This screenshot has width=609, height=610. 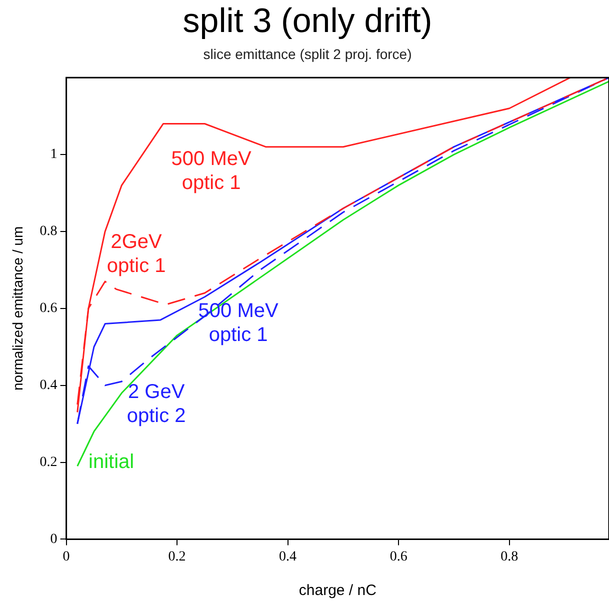 What do you see at coordinates (136, 254) in the screenshot?
I see `series-label: 2GeV optic 1` at bounding box center [136, 254].